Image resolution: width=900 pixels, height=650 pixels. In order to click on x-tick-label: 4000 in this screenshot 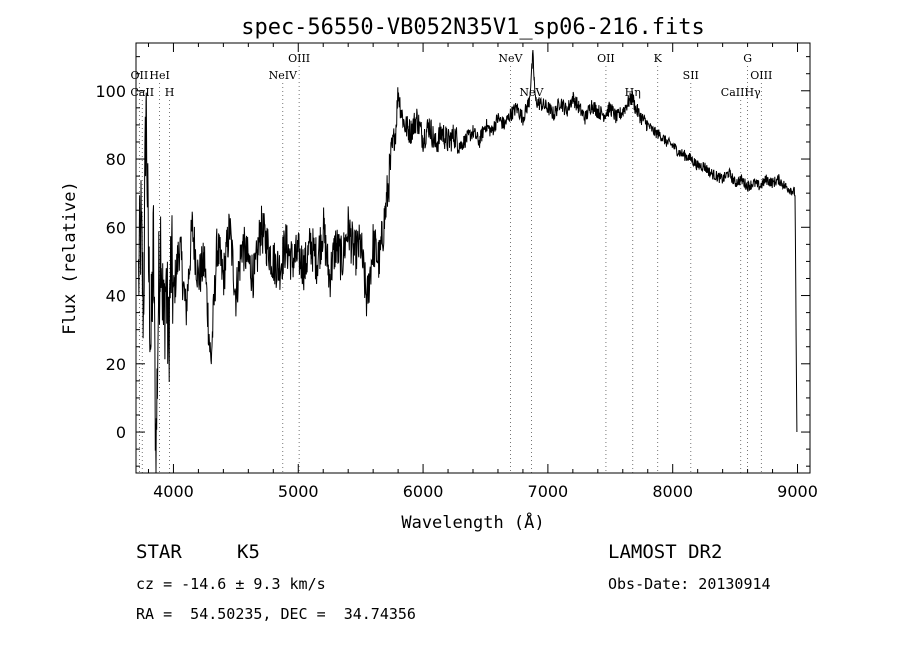, I will do `click(173, 491)`.